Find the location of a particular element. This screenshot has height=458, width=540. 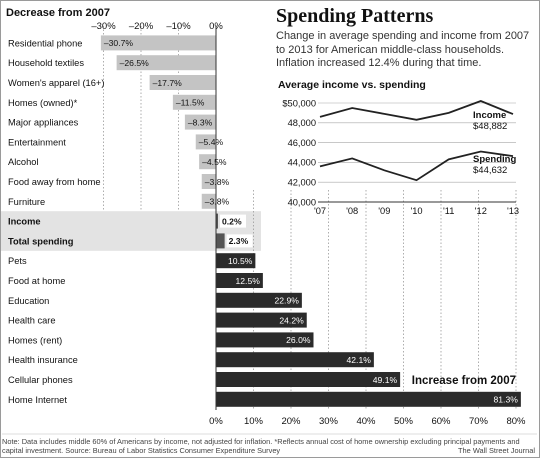

axis-bottom-tick: 70% is located at coordinates (479, 421).